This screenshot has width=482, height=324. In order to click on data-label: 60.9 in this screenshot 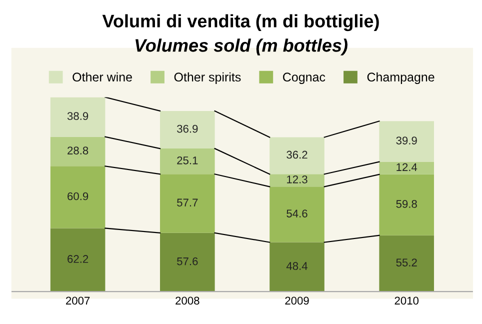, I will do `click(78, 196)`.